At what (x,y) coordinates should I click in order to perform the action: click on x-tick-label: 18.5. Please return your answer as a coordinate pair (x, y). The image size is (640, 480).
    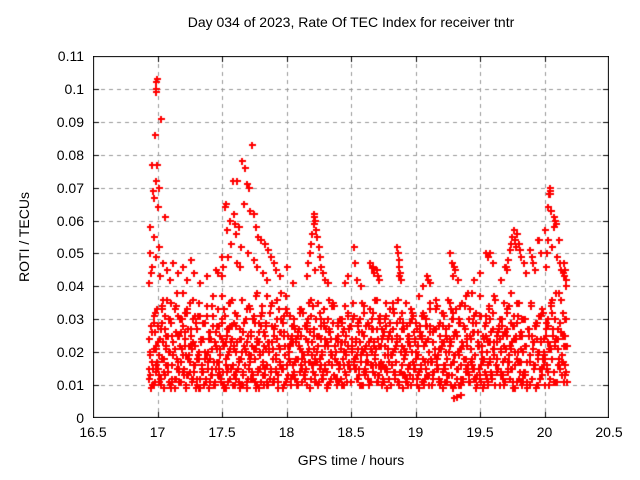
    Looking at the image, I should click on (351, 432).